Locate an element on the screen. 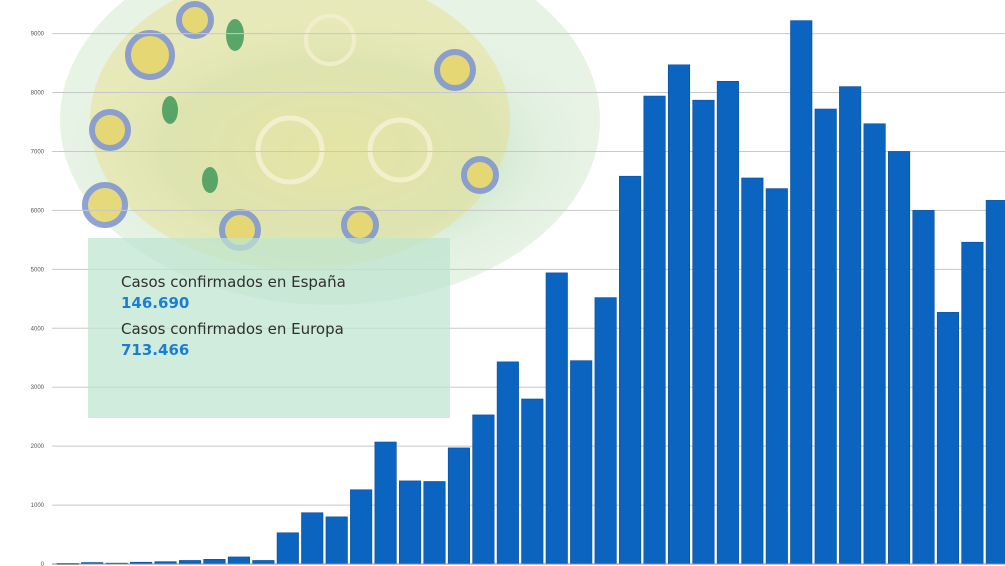 Image resolution: width=1005 pixels, height=566 pixels. y-tick-label: 1000 is located at coordinates (38, 506).